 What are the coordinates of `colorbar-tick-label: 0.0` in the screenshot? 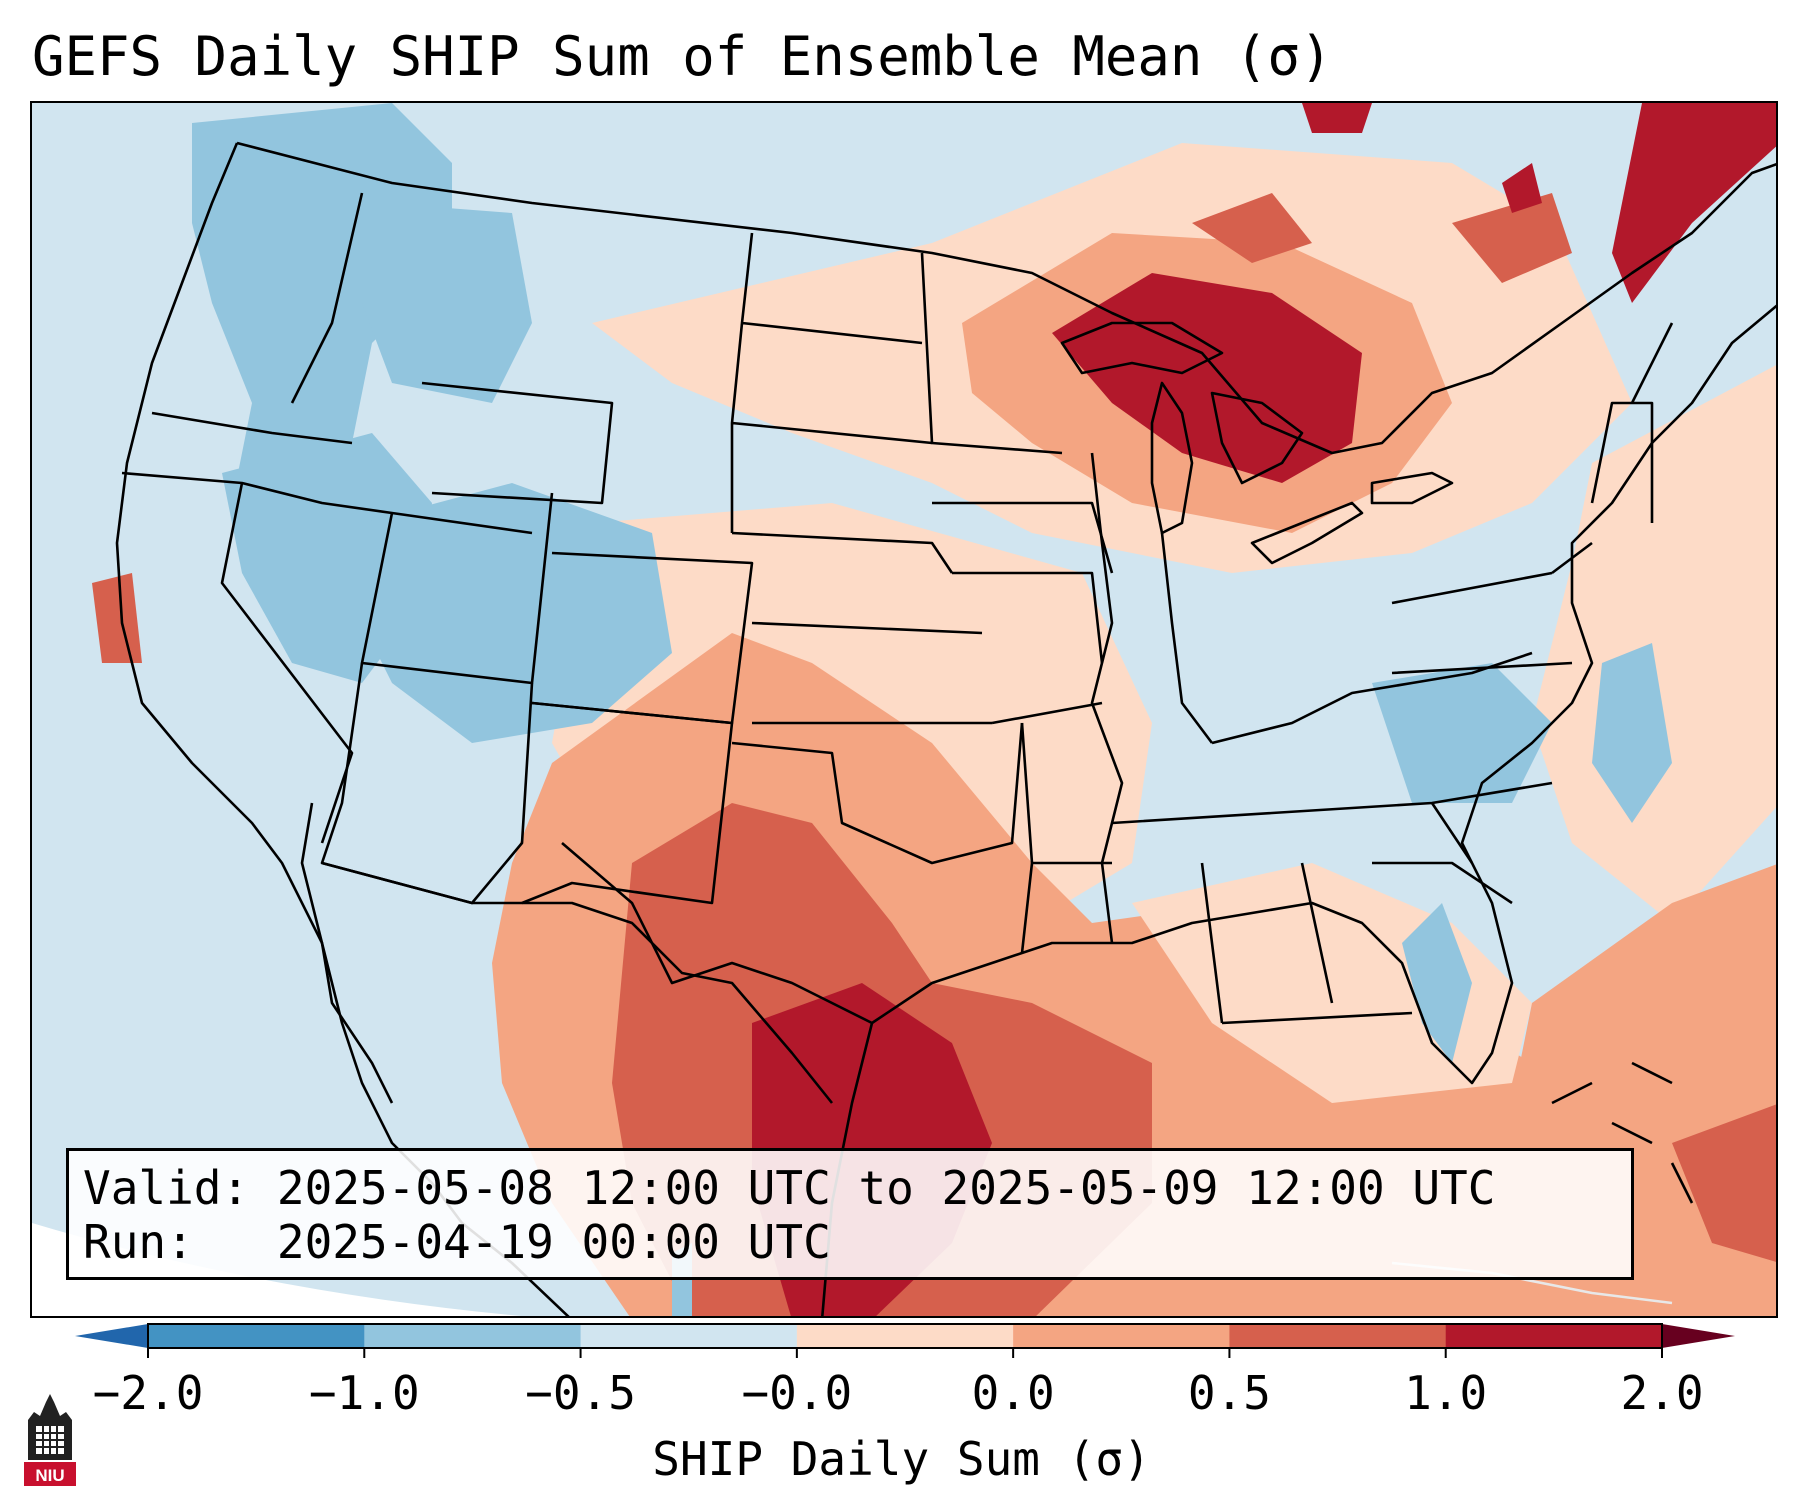 It's located at (1013, 1393).